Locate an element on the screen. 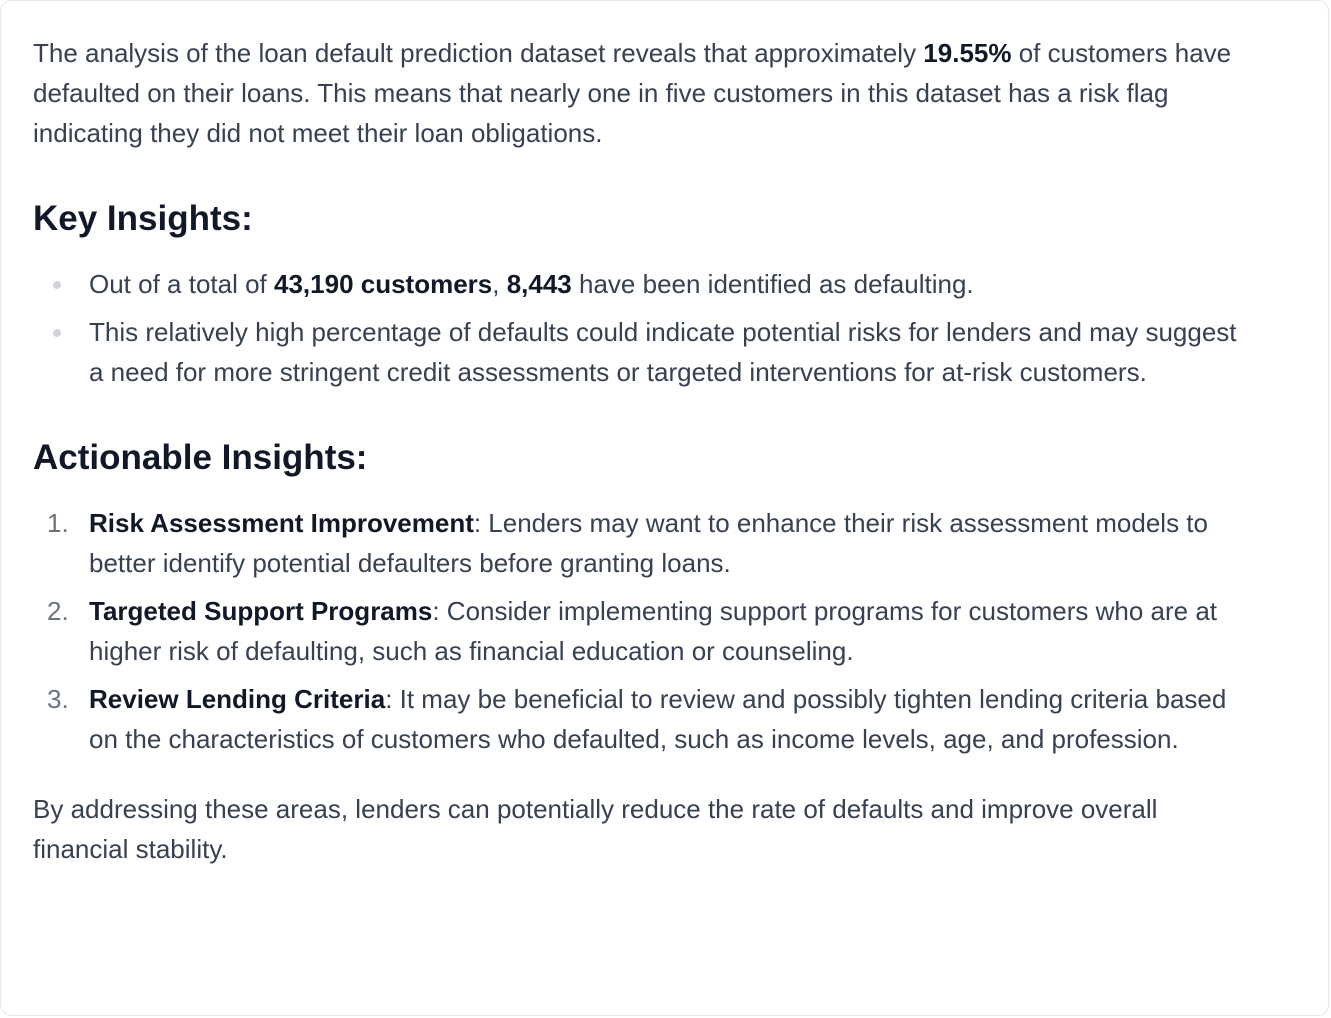 Image resolution: width=1331 pixels, height=1018 pixels. item-text: Out of a total of is located at coordinates (181, 284).